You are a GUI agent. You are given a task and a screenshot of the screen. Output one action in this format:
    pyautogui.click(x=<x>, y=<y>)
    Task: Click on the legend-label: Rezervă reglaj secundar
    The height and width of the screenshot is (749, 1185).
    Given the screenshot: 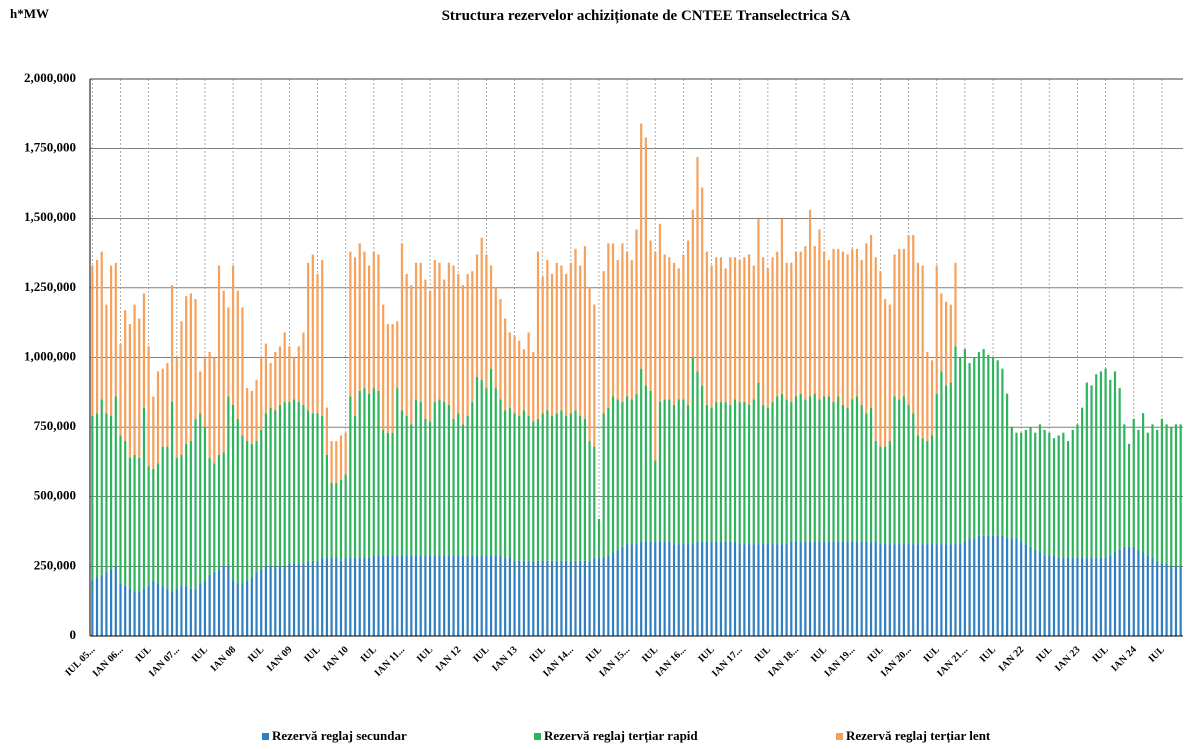 What is the action you would take?
    pyautogui.click(x=339, y=735)
    